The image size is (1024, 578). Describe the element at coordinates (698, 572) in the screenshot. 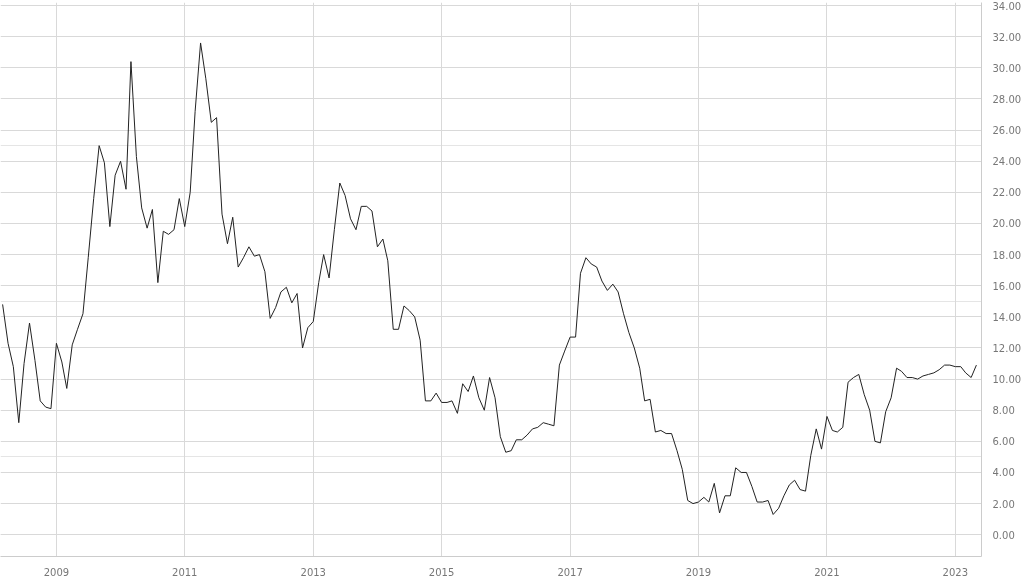

I see `x-tick-label: 2019` at that location.